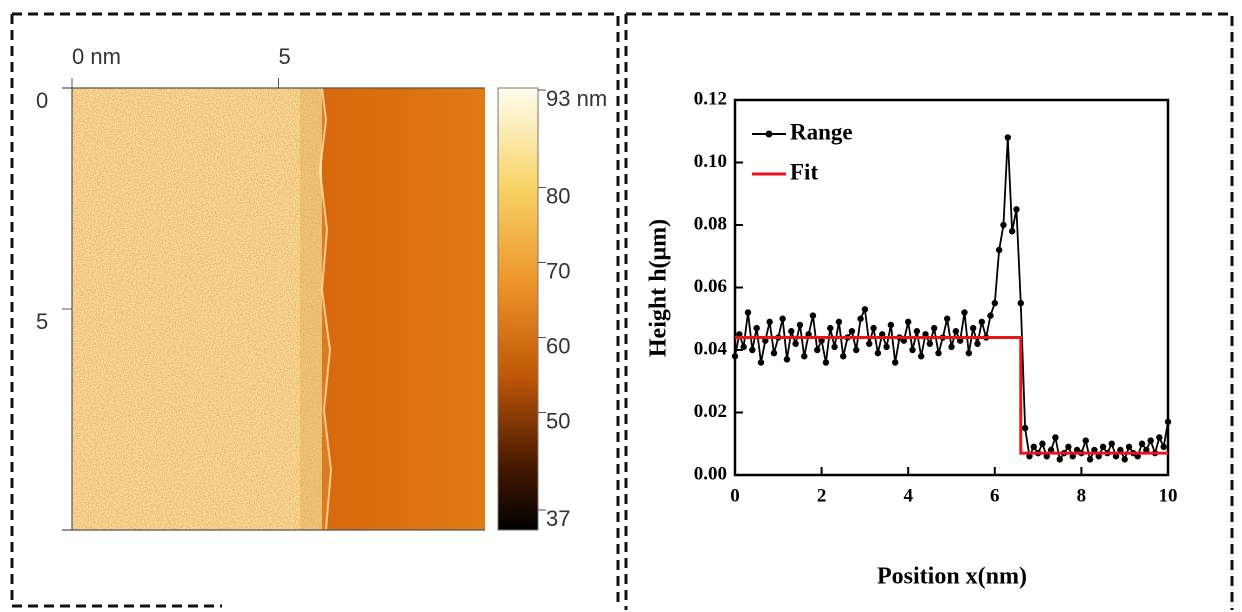 The width and height of the screenshot is (1242, 612). I want to click on colorbar-tick-label: 93 nm, so click(576, 98).